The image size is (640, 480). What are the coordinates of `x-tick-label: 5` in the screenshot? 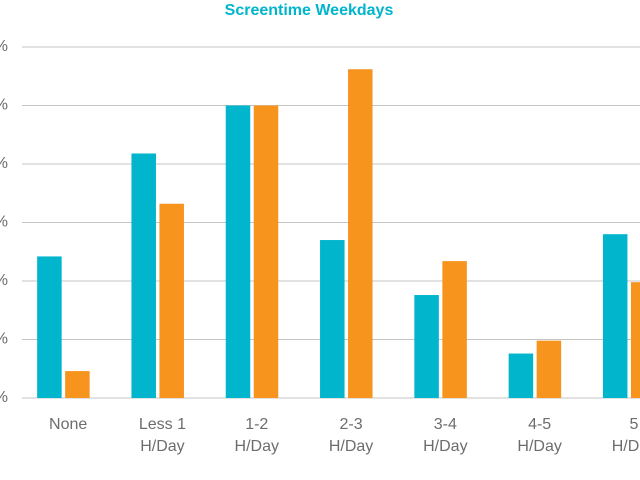 It's located at (633, 424).